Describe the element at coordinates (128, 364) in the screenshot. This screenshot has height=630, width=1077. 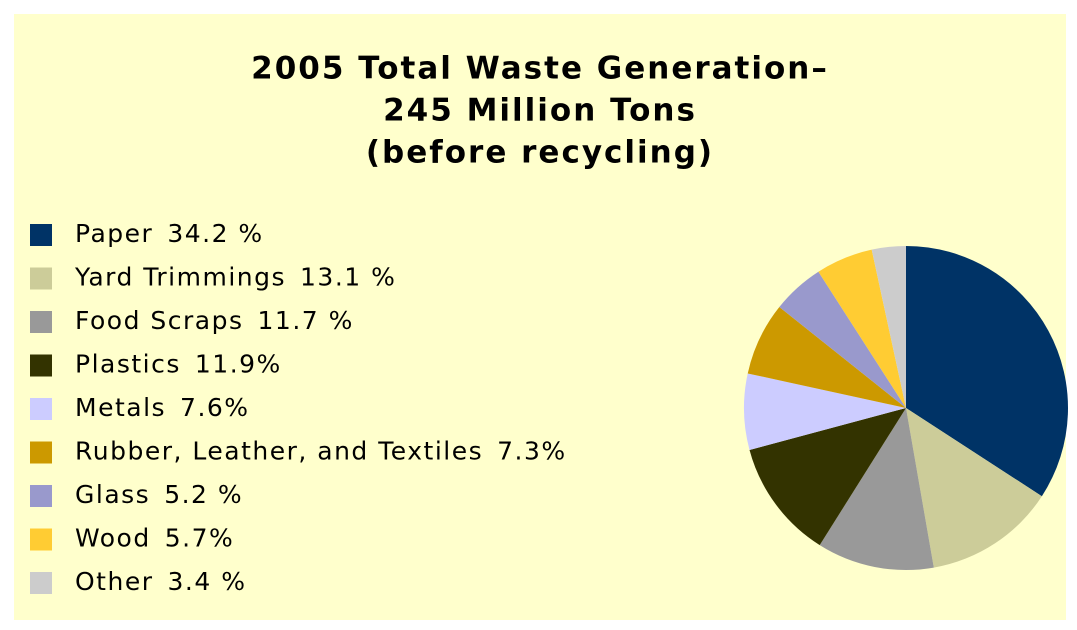
I see `legend-label: Plastics` at that location.